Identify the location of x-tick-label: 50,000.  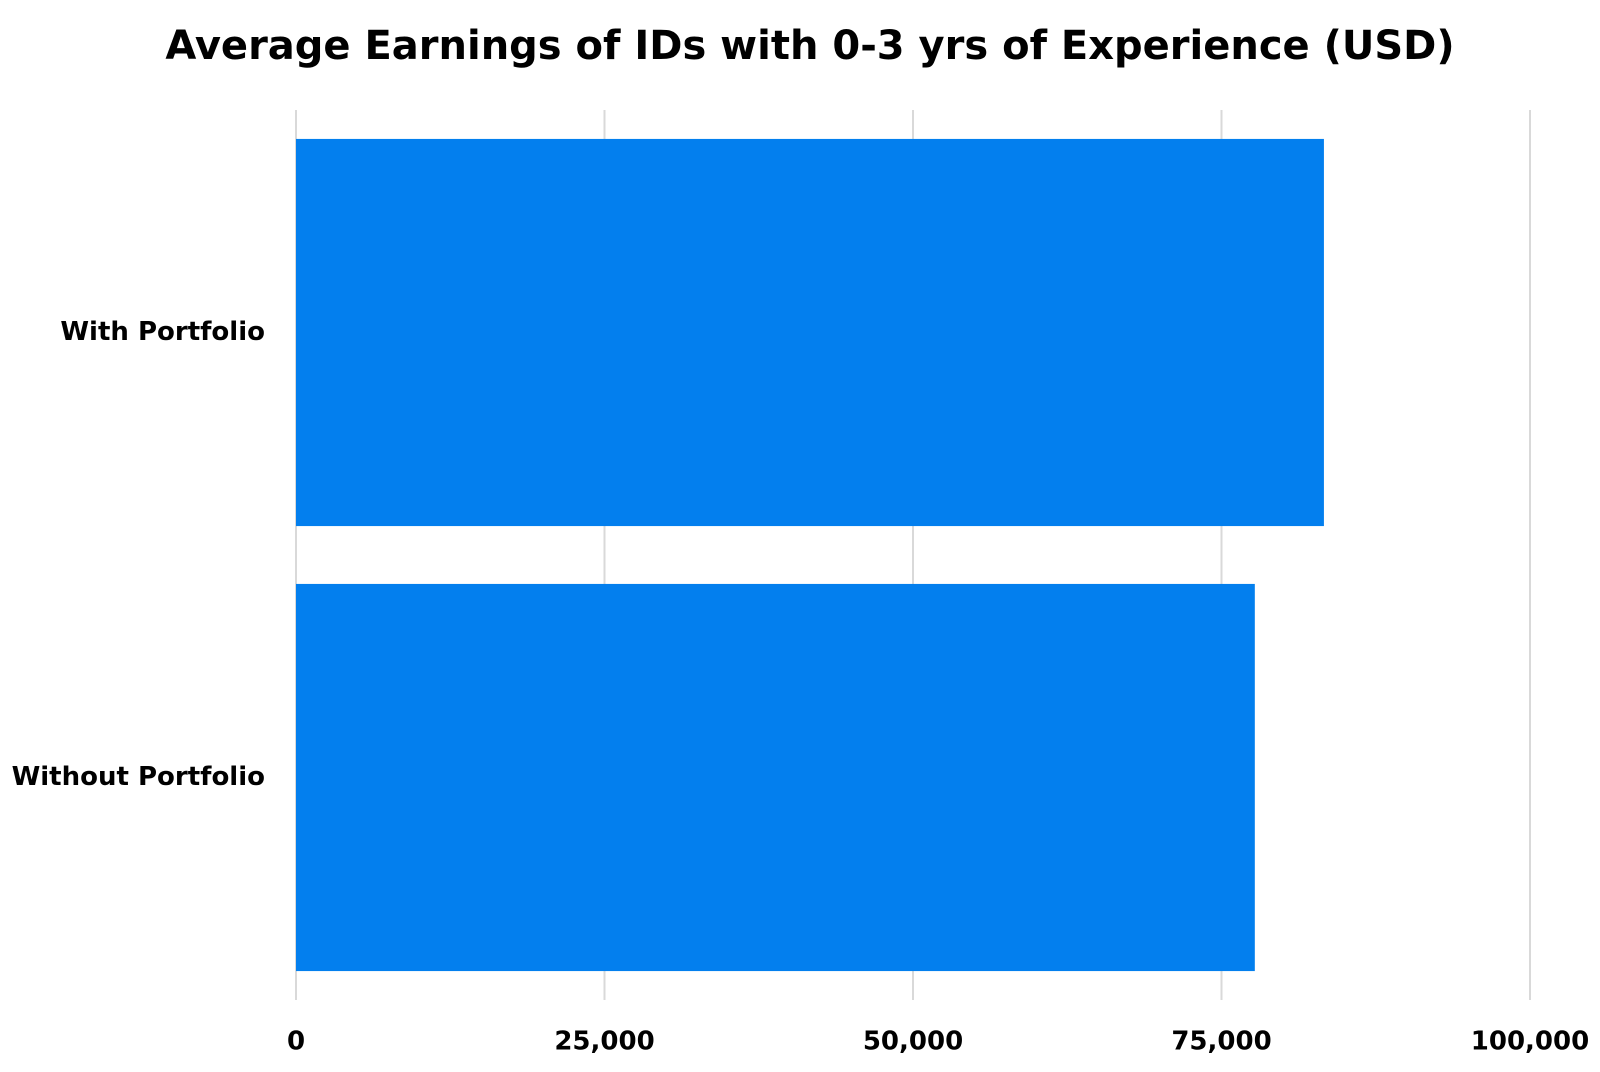
(913, 1042).